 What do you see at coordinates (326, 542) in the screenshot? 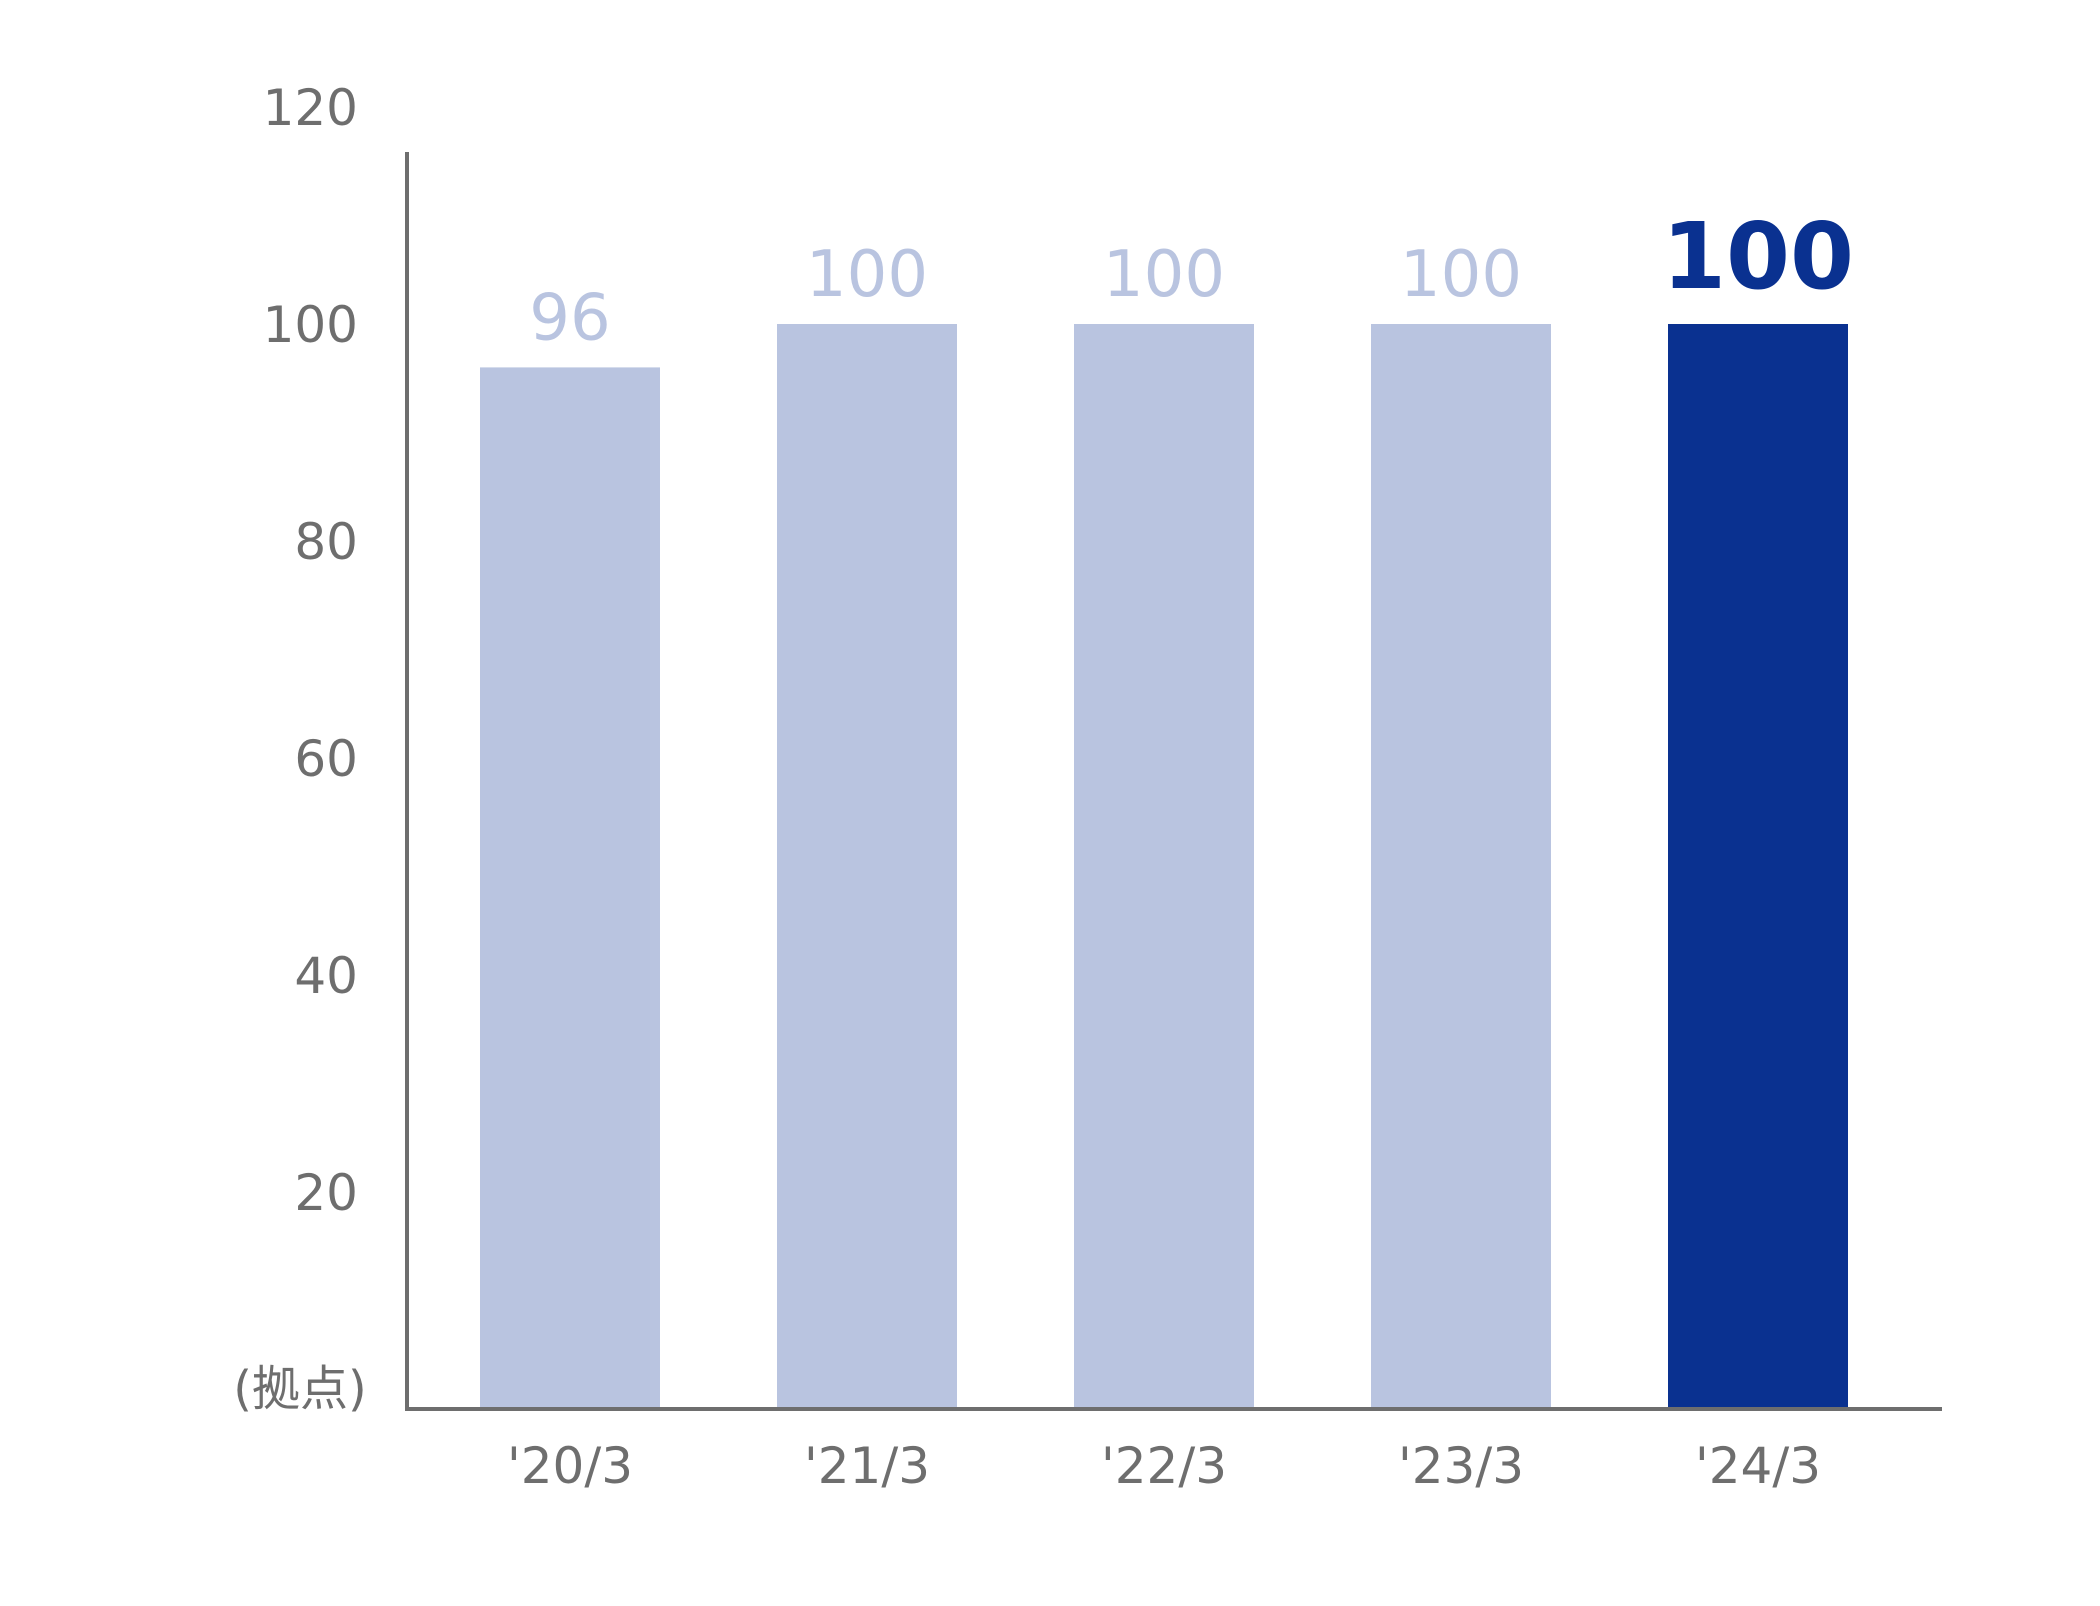
I see `y-tick-label: 80` at bounding box center [326, 542].